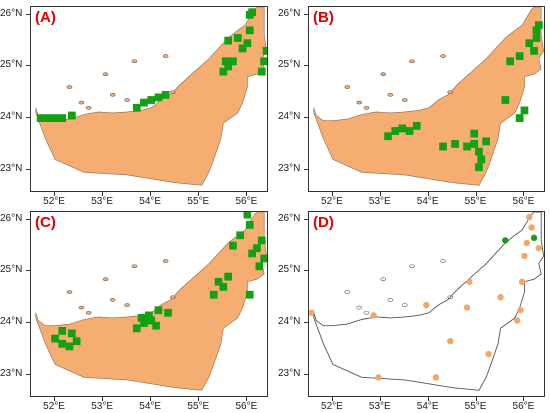 The image size is (550, 413). I want to click on y-tick-label: 26°N, so click(289, 13).